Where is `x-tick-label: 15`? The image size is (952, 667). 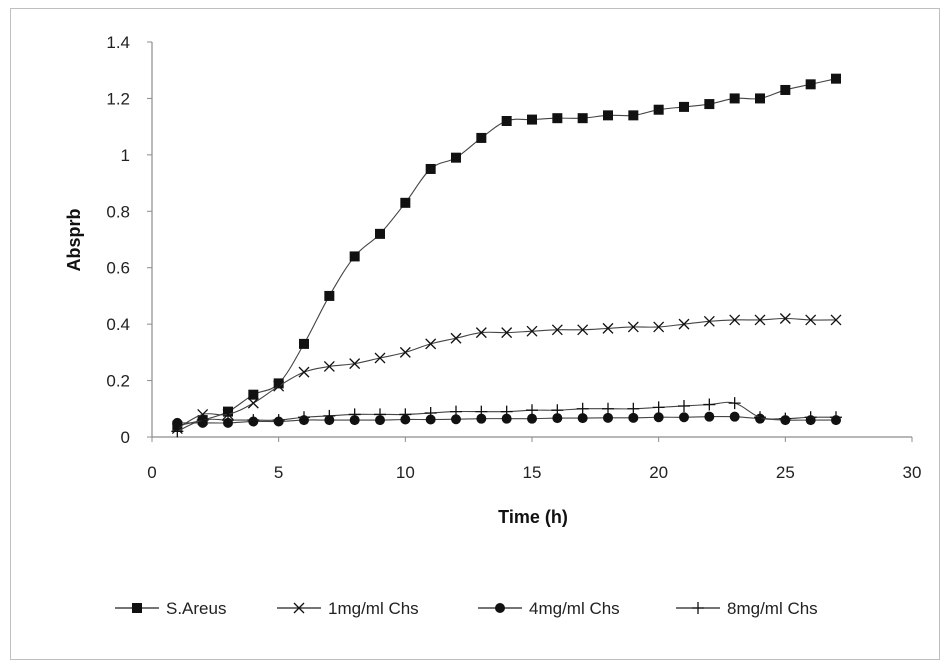 x-tick-label: 15 is located at coordinates (532, 472).